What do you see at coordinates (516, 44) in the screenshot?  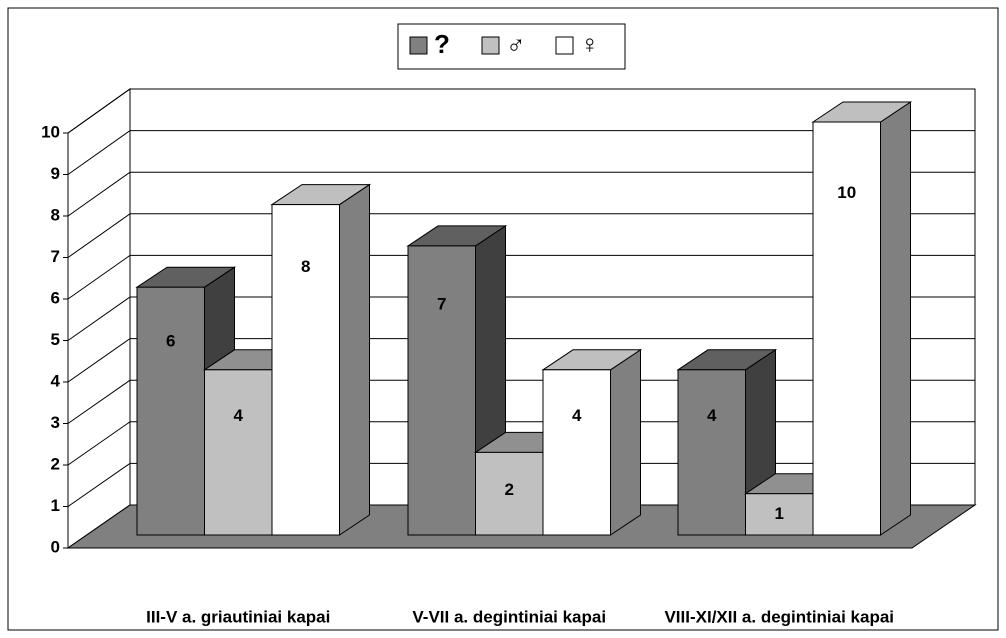 I see `legend-label: ♂` at bounding box center [516, 44].